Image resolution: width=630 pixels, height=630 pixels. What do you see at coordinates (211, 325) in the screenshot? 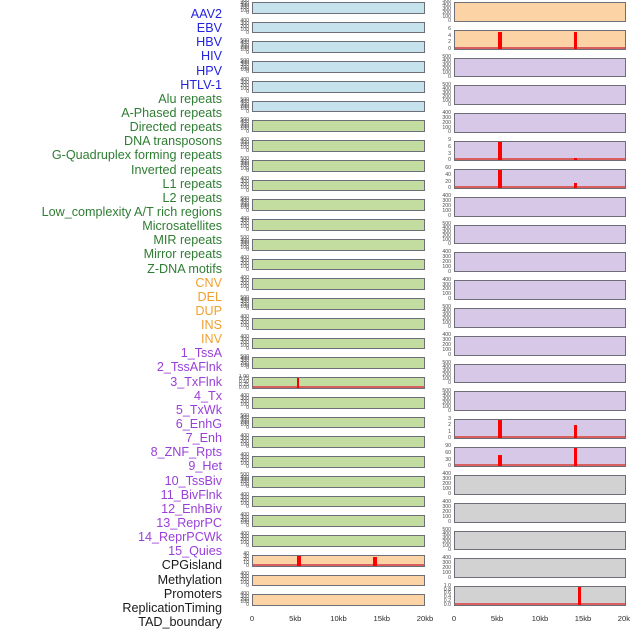
I see `row-label: INS` at bounding box center [211, 325].